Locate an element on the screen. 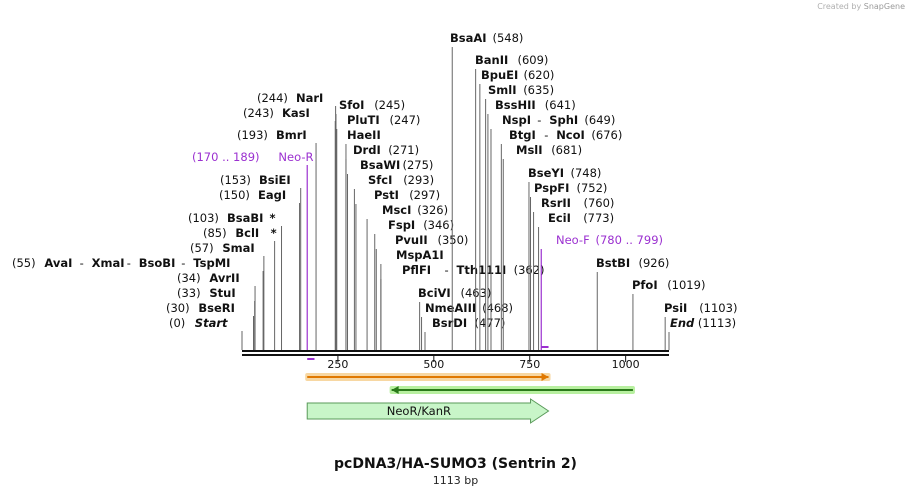 The height and width of the screenshot is (496, 911). enzyme-position: (293) is located at coordinates (418, 180).